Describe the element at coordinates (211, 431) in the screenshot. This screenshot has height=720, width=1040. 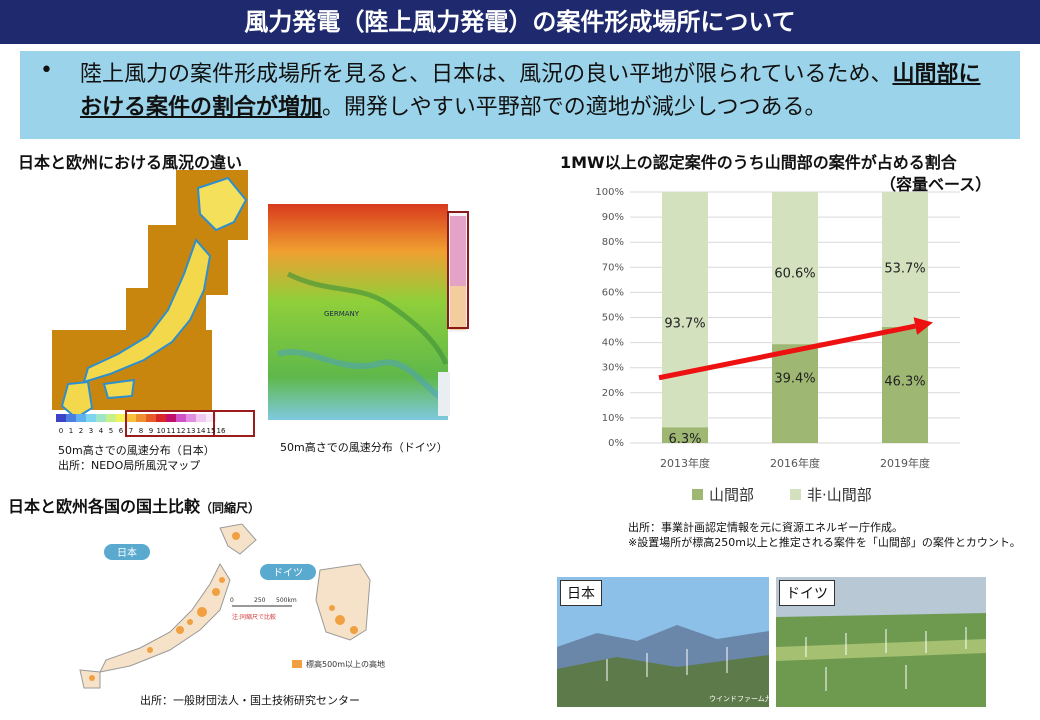
I see `scale-tick: 15` at that location.